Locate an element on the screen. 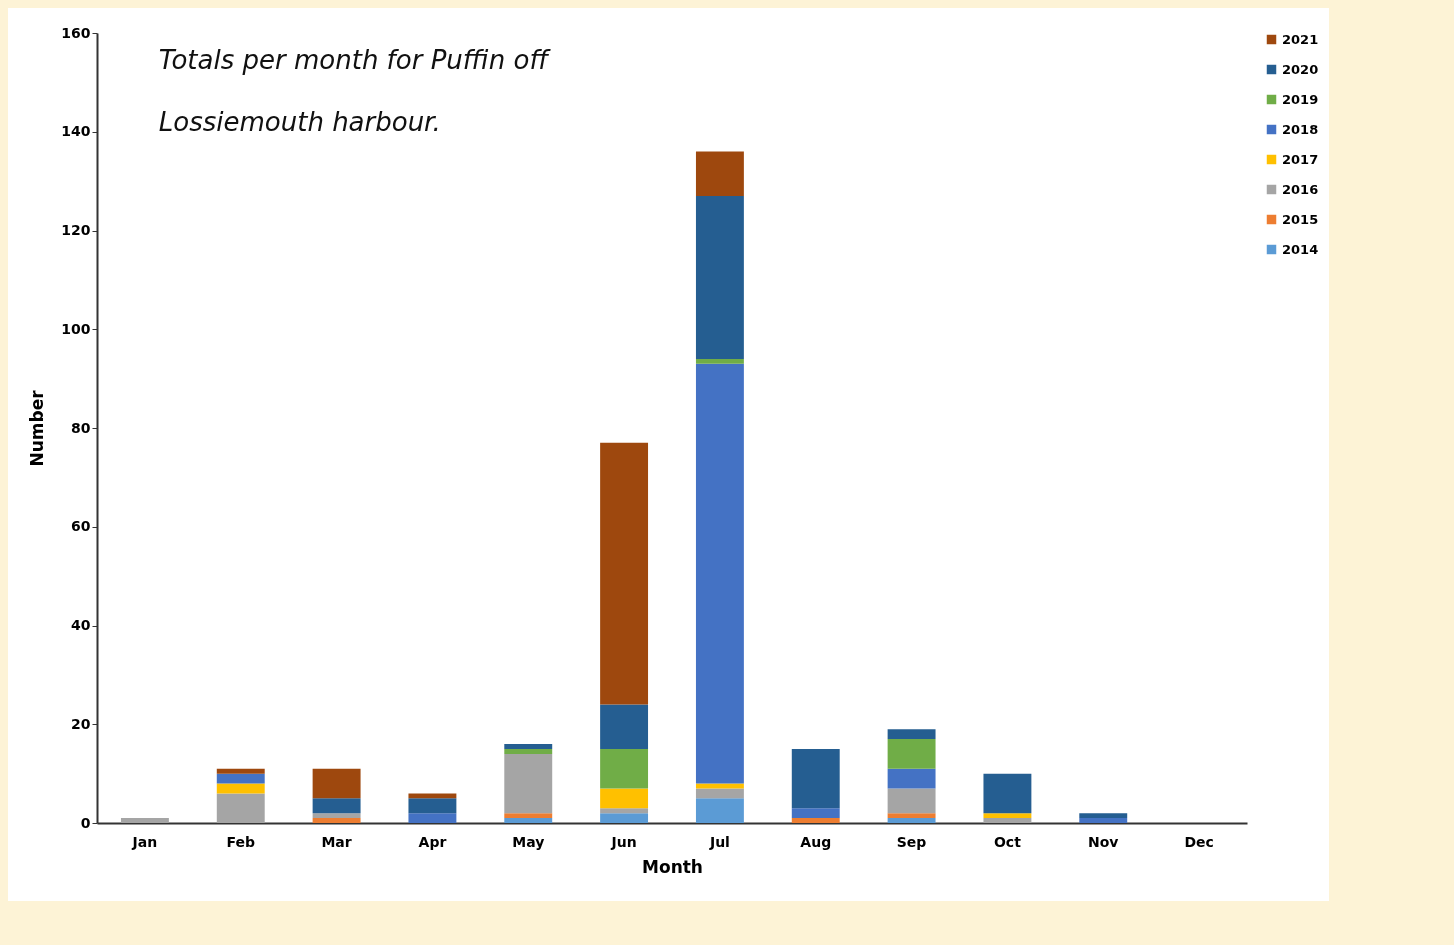  y-tick-label: 60 is located at coordinates (81, 526).